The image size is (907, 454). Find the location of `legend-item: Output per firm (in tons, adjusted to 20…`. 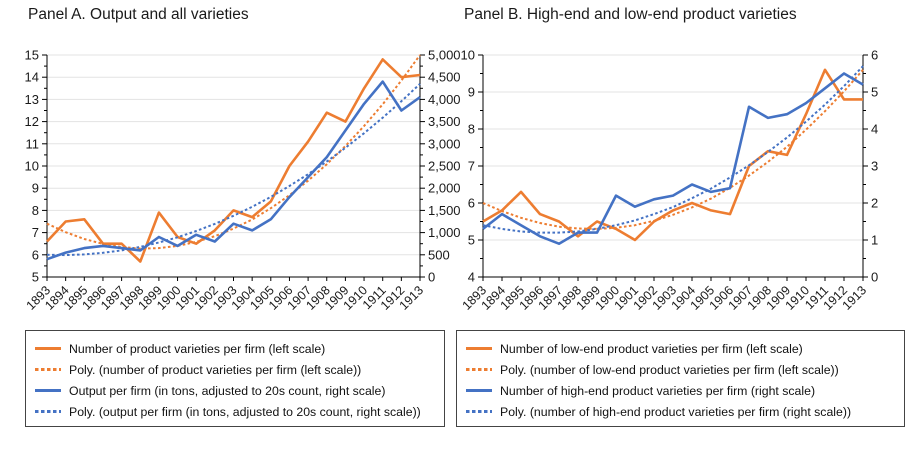

legend-item: Output per firm (in tons, adjusted to 20… is located at coordinates (237, 390).